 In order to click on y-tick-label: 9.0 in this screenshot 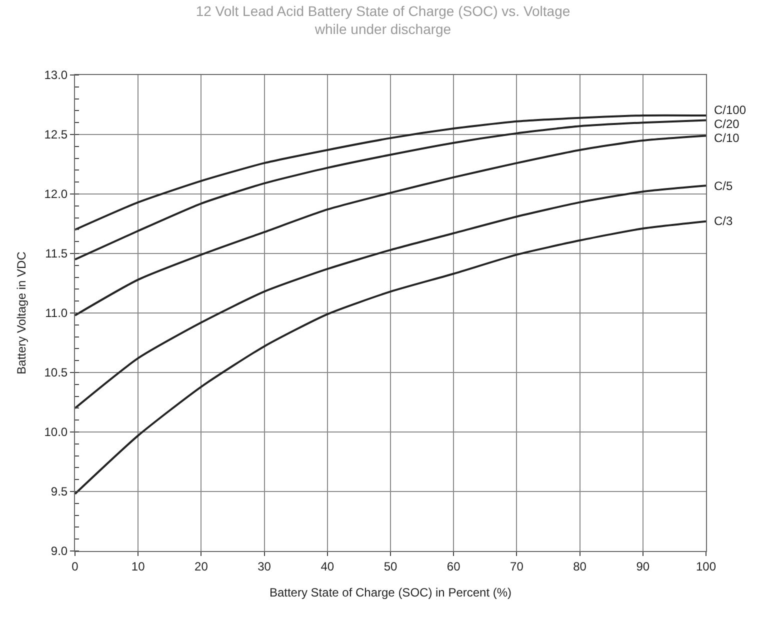, I will do `click(59, 551)`.